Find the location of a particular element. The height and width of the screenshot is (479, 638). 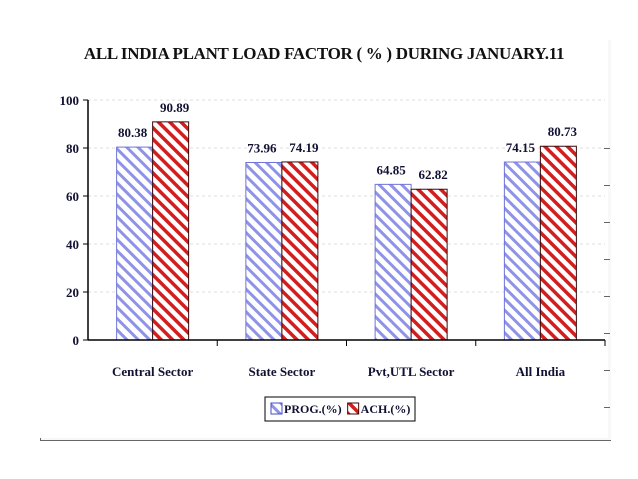

data-label: 80.38 is located at coordinates (133, 132).